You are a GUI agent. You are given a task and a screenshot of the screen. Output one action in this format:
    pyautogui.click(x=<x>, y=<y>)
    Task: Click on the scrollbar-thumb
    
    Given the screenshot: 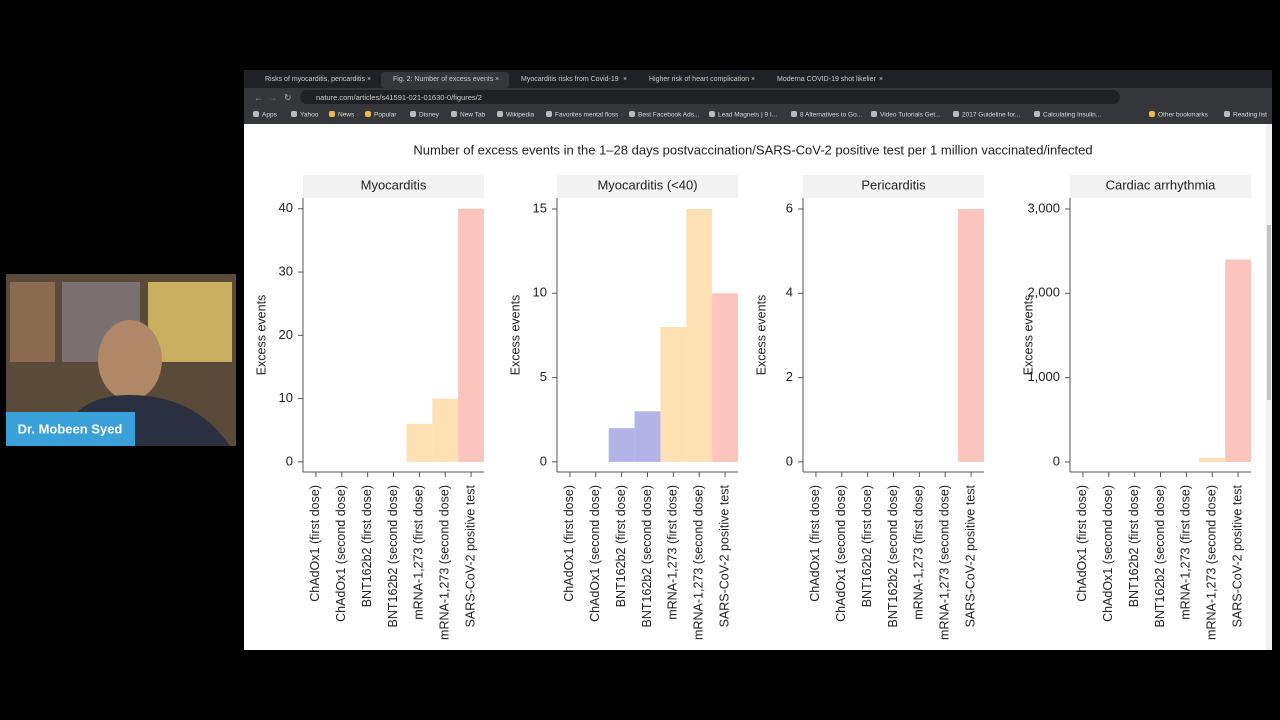 What is the action you would take?
    pyautogui.click(x=1269, y=312)
    